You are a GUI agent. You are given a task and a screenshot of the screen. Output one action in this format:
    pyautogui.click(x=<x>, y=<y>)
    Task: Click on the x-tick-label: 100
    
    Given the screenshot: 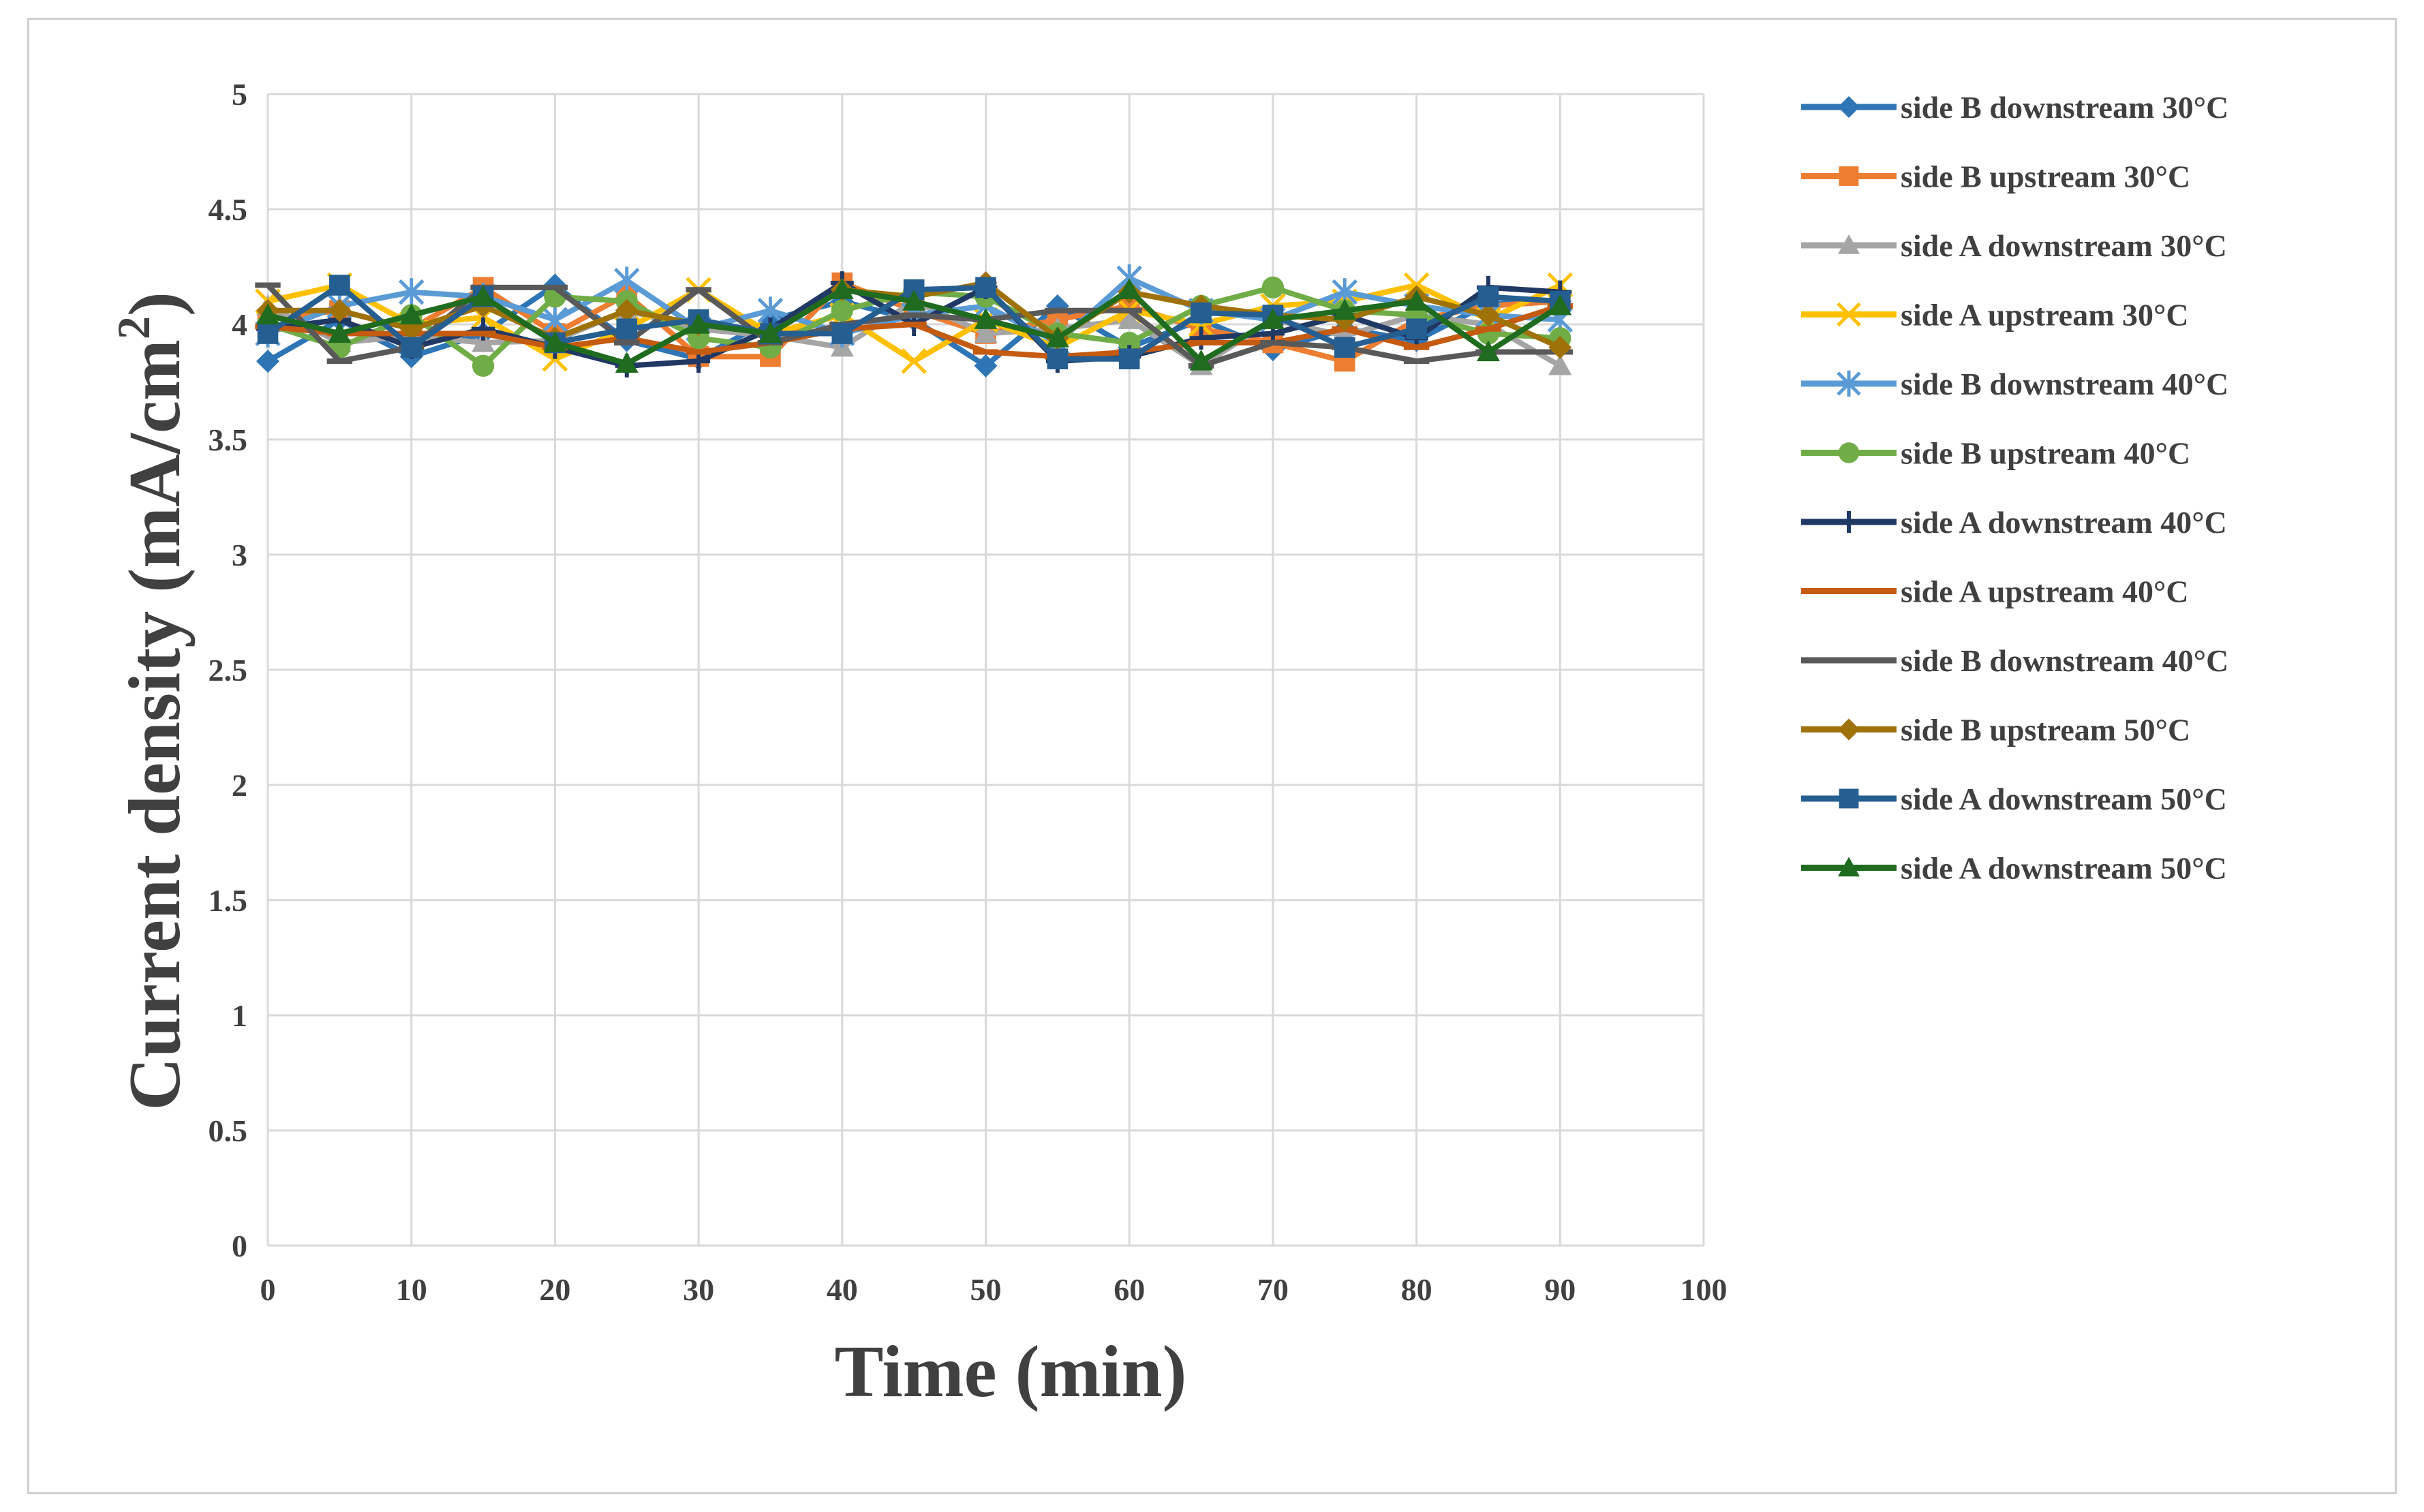 What is the action you would take?
    pyautogui.click(x=1704, y=1289)
    